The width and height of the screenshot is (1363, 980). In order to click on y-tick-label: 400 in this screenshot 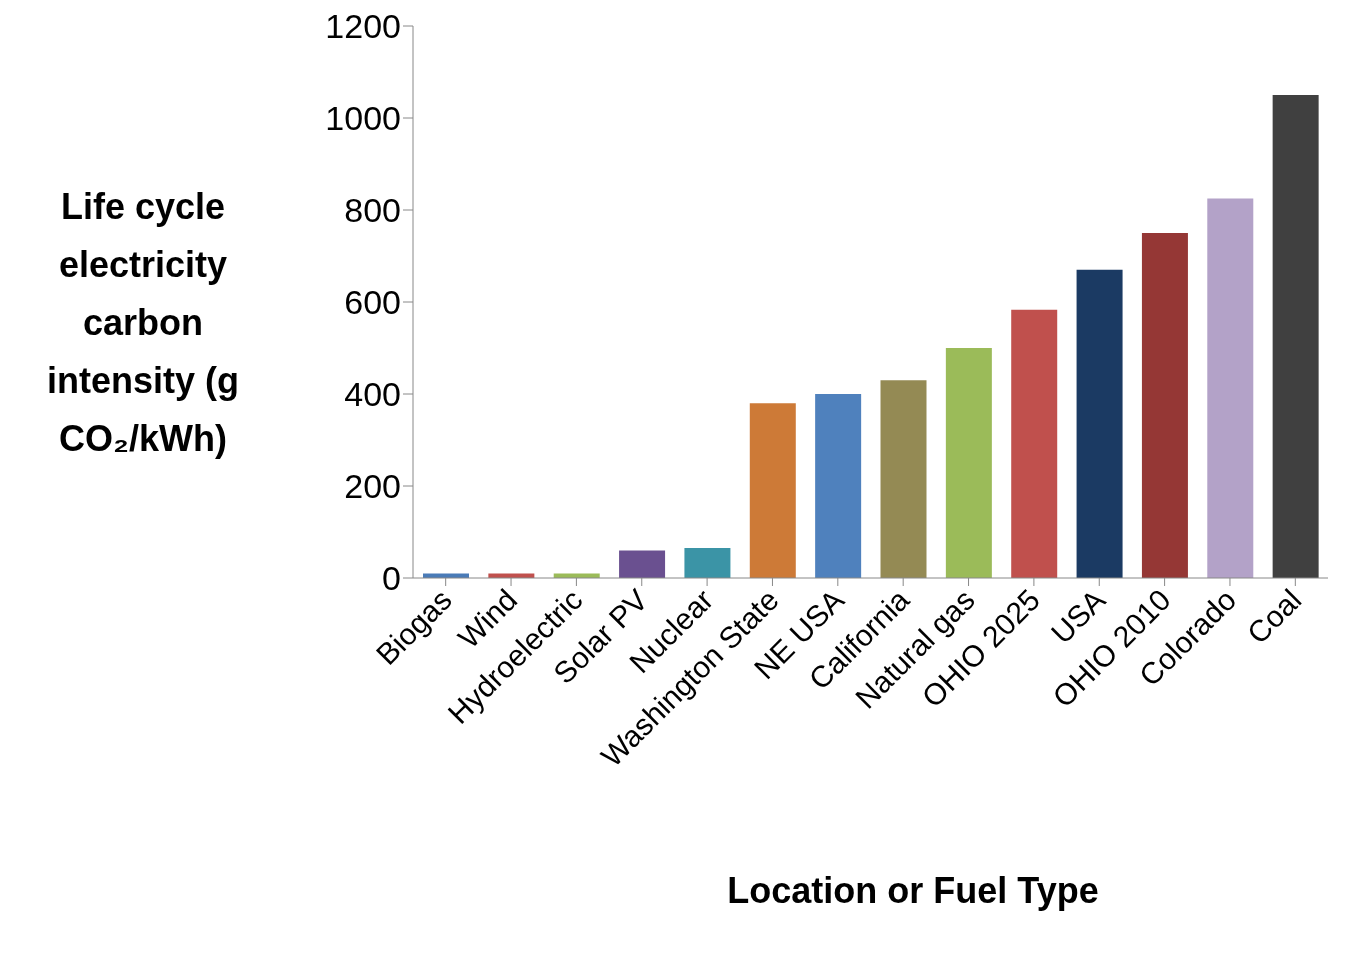, I will do `click(372, 394)`.